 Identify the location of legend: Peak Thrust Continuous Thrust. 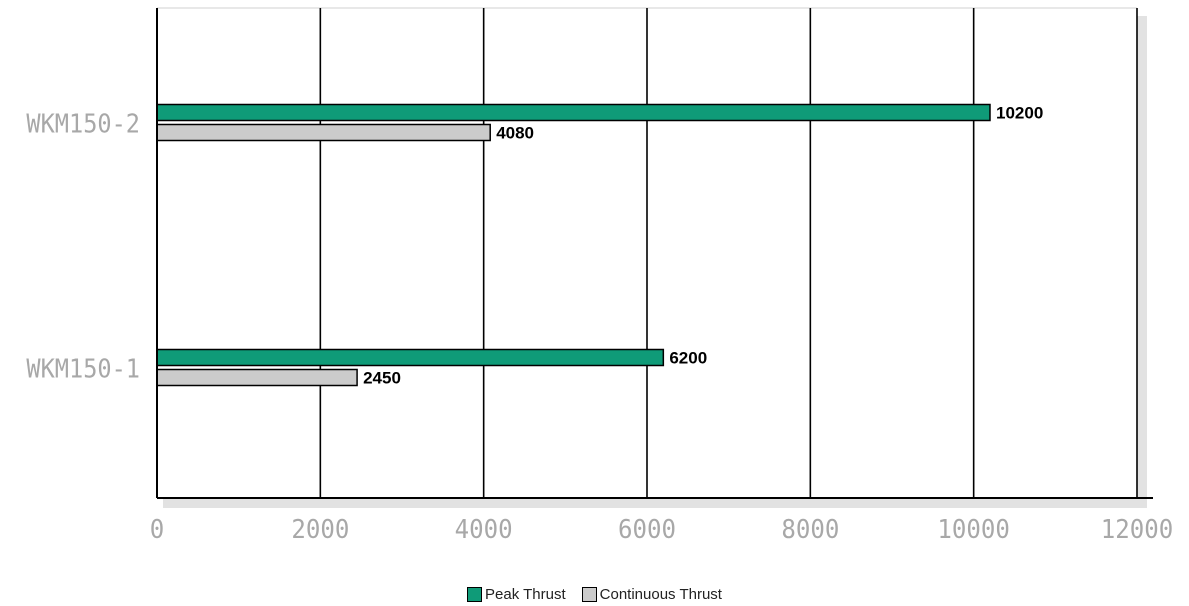
(594, 594).